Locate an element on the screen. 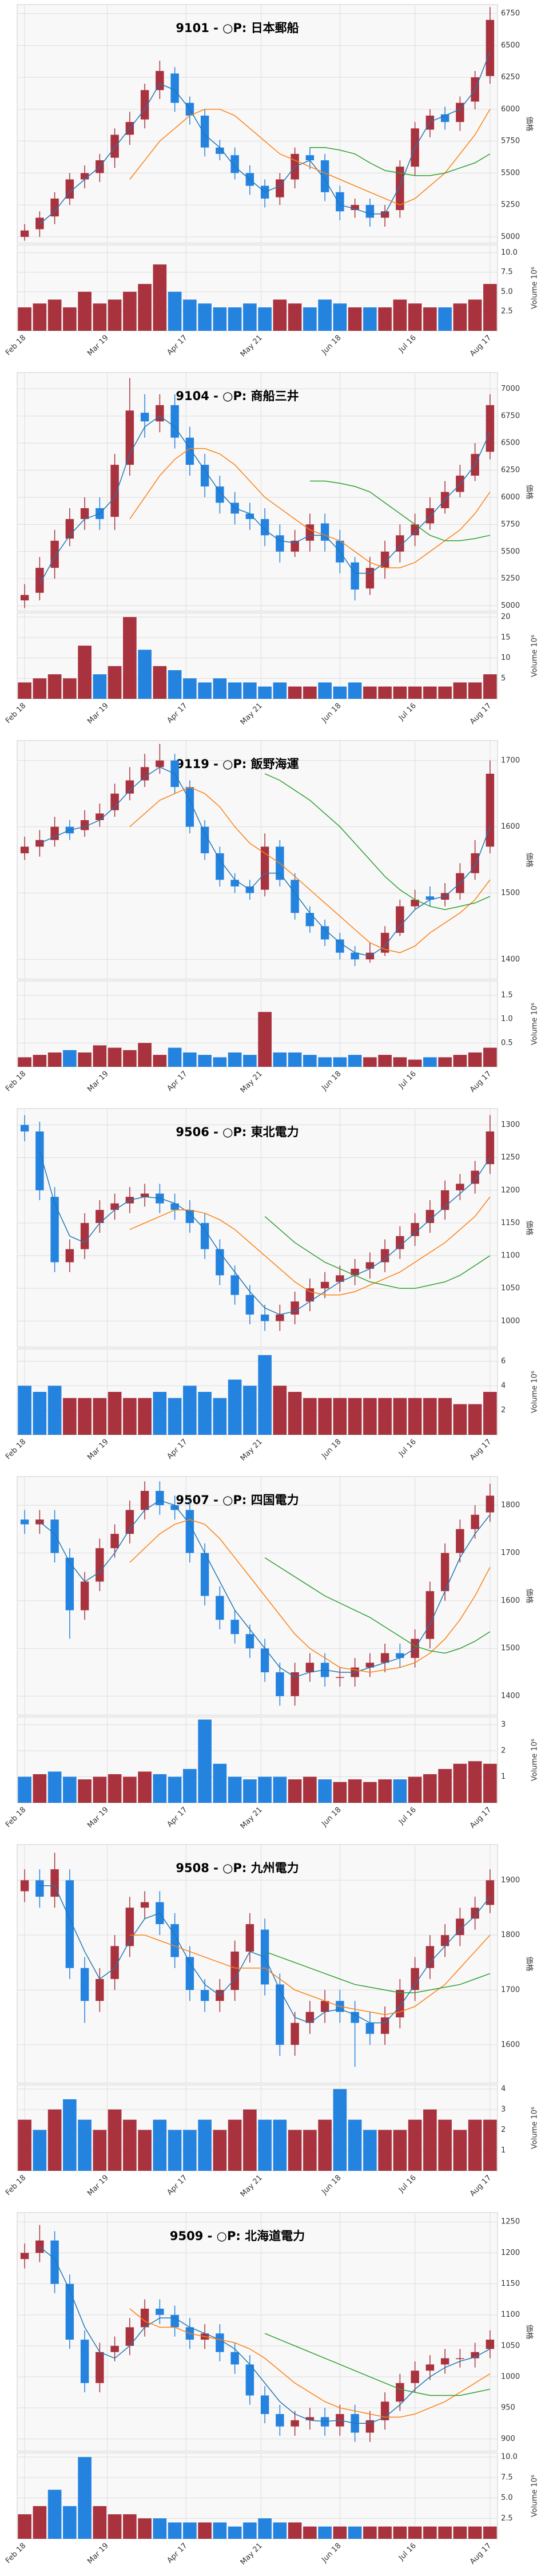  x-tick-label: Jun 18 is located at coordinates (331, 345).